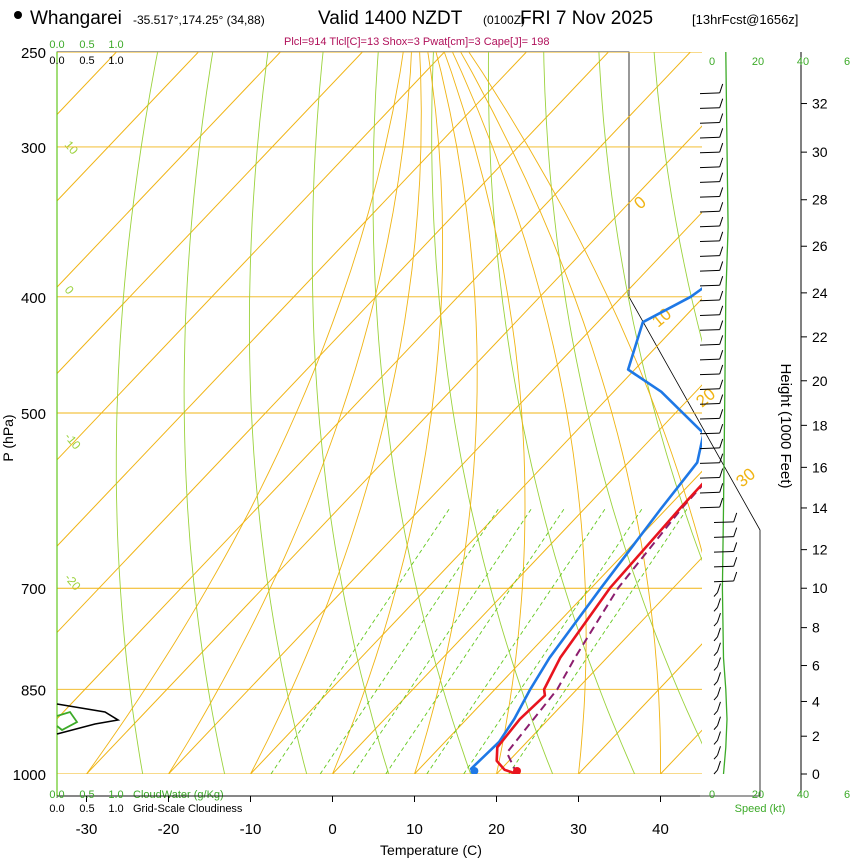  I want to click on pressure-tick-label: 250, so click(33, 53).